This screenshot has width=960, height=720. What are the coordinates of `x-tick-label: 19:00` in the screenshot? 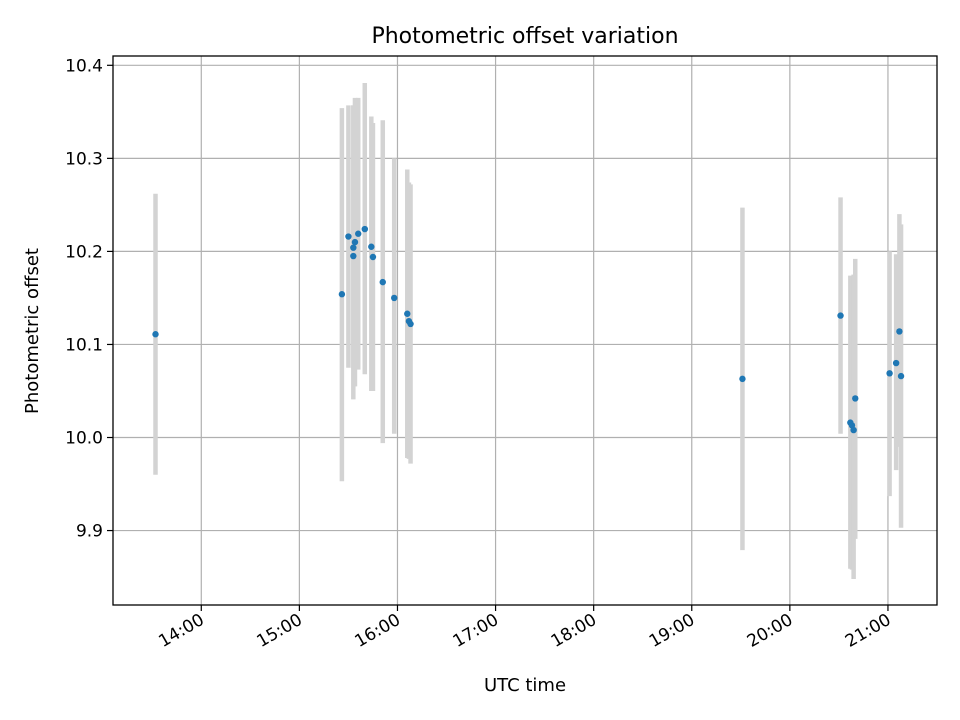 It's located at (672, 631).